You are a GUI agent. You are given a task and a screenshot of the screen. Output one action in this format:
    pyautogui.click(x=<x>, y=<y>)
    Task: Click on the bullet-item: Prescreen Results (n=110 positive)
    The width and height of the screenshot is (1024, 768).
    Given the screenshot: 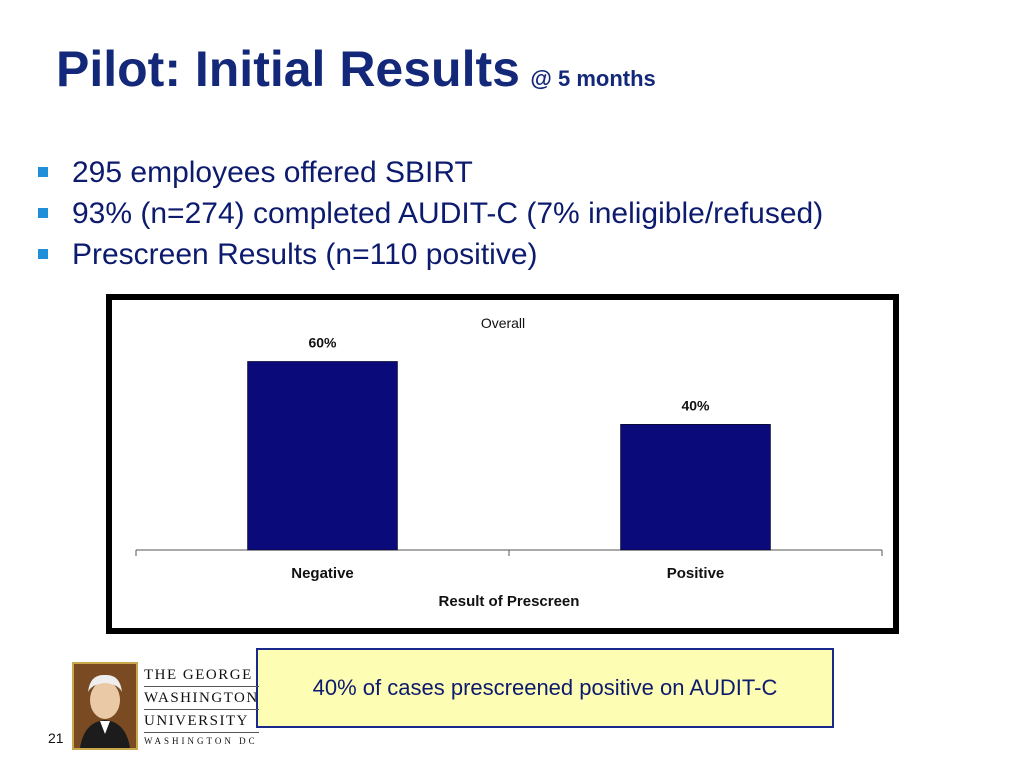 What is the action you would take?
    pyautogui.click(x=430, y=254)
    